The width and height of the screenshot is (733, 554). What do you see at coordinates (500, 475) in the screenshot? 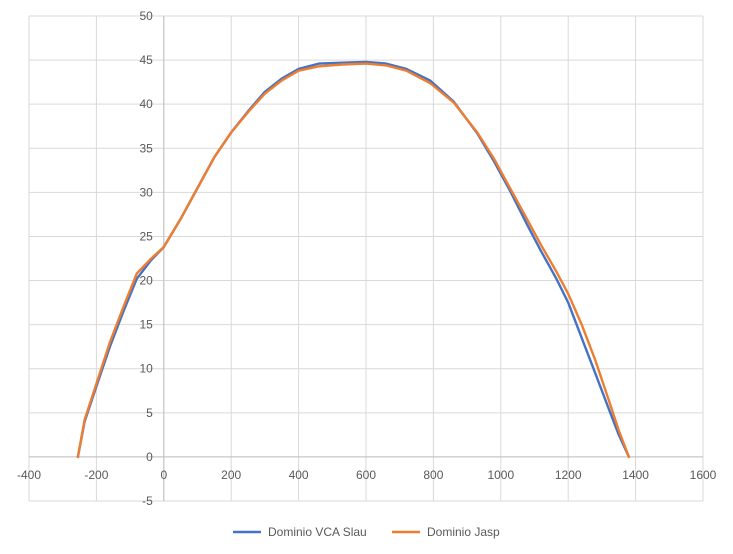
I see `x-tick-label: 1000` at bounding box center [500, 475].